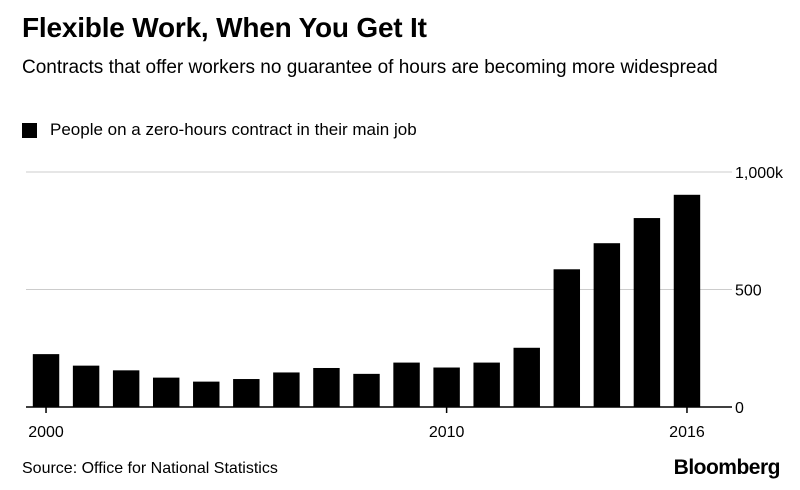  What do you see at coordinates (447, 432) in the screenshot?
I see `x-tick-label: 2010` at bounding box center [447, 432].